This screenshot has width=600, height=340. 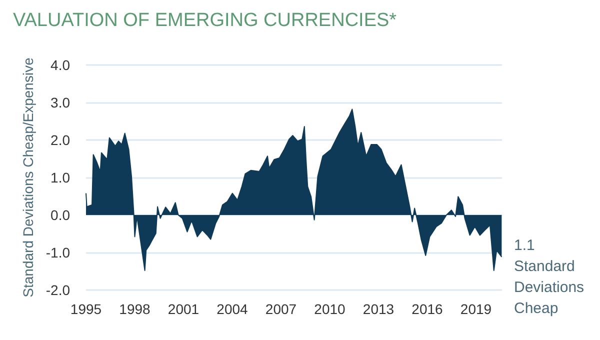 What do you see at coordinates (60, 65) in the screenshot?
I see `y-tick-label: 4.0` at bounding box center [60, 65].